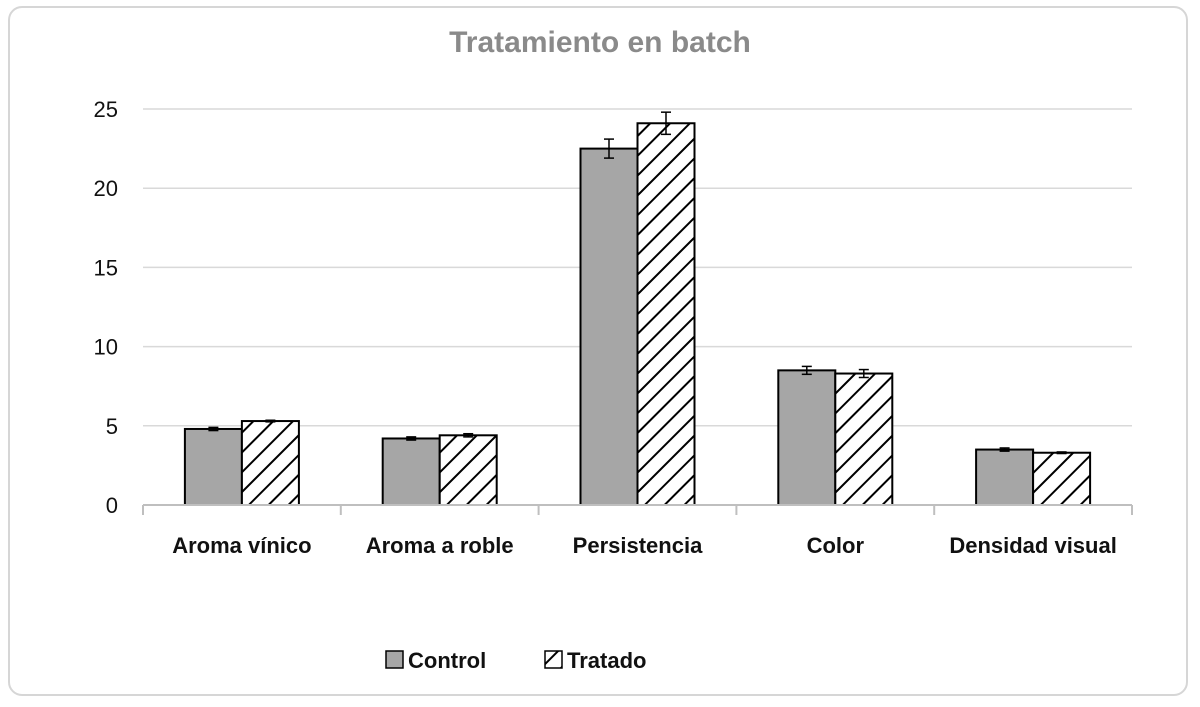 Image resolution: width=1200 pixels, height=707 pixels. What do you see at coordinates (606, 660) in the screenshot?
I see `legend-label-tratado: Tratado` at bounding box center [606, 660].